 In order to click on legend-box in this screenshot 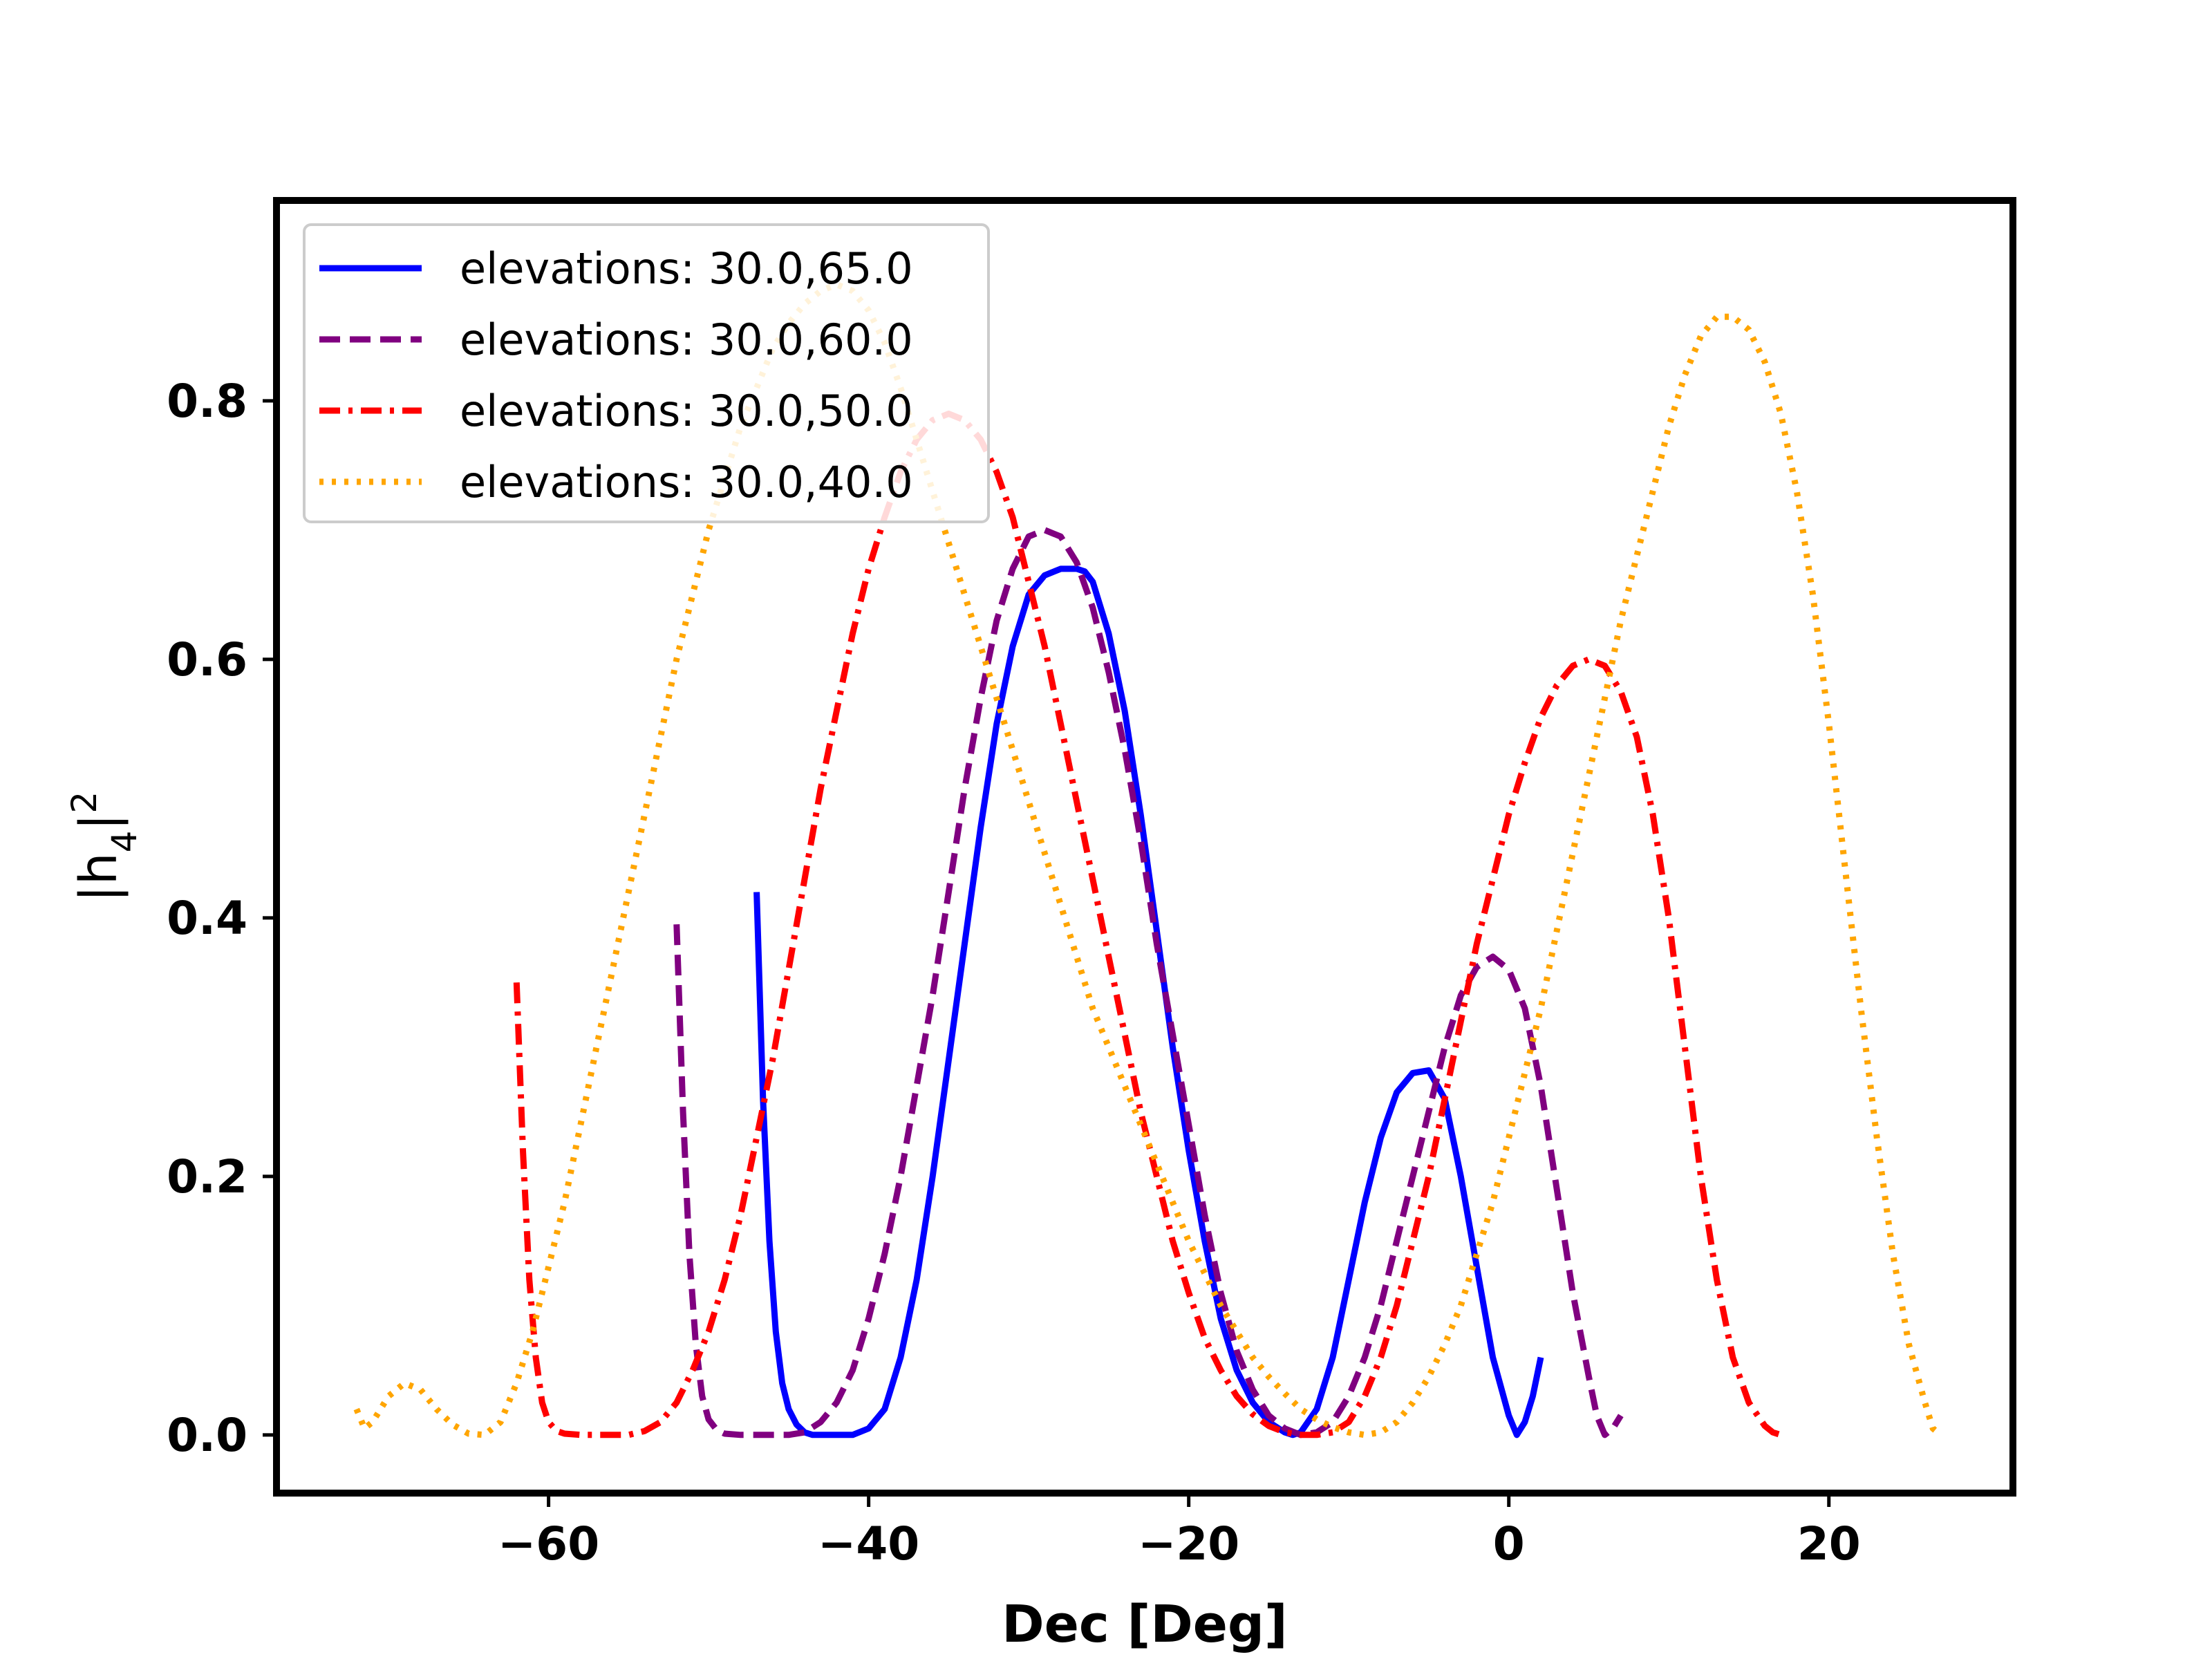, I will do `click(646, 373)`.